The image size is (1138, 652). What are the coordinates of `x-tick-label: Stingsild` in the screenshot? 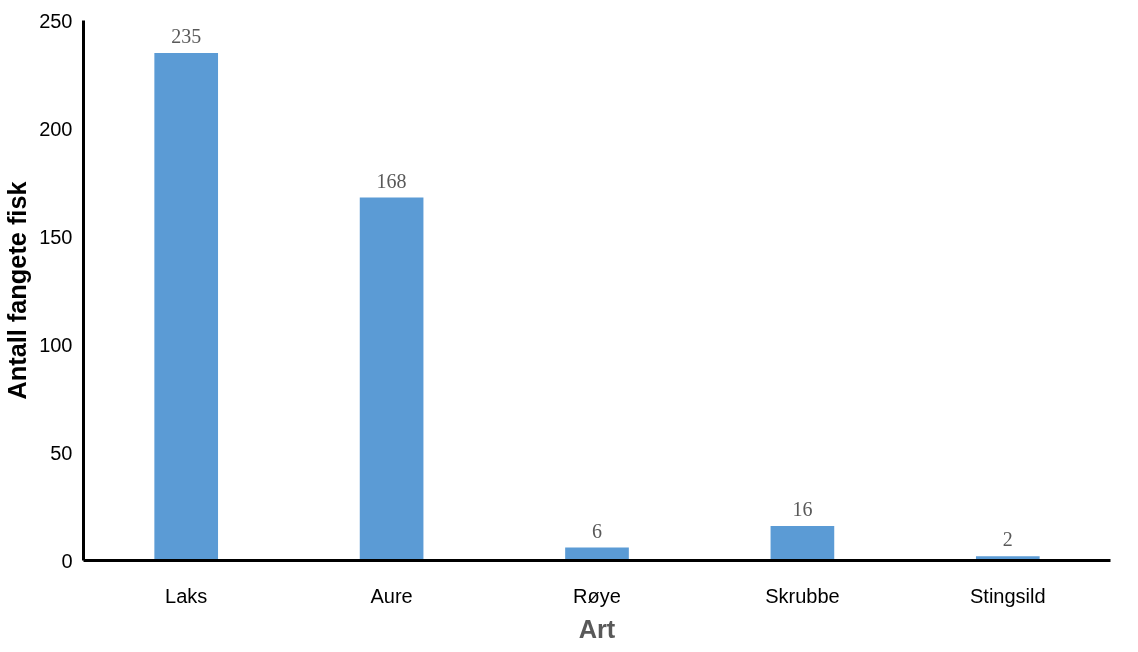 It's located at (1008, 595).